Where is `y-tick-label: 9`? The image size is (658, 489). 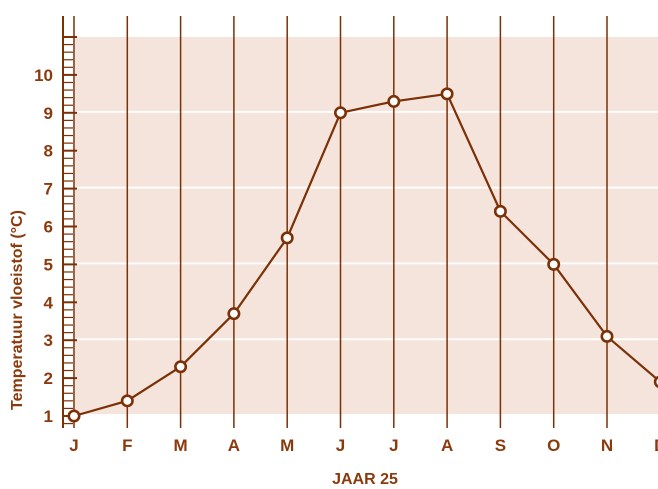
y-tick-label: 9 is located at coordinates (48, 113).